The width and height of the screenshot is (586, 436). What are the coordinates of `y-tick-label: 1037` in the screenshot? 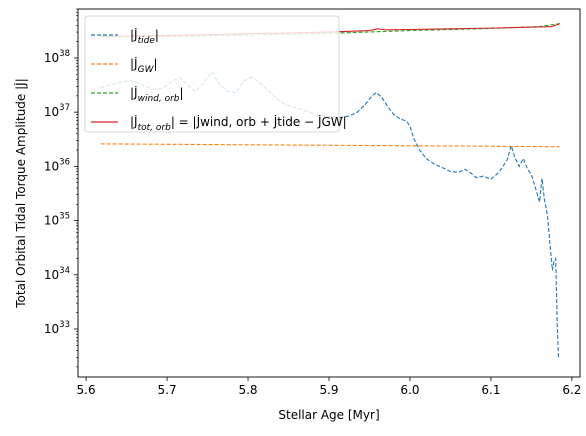 It's located at (57, 111).